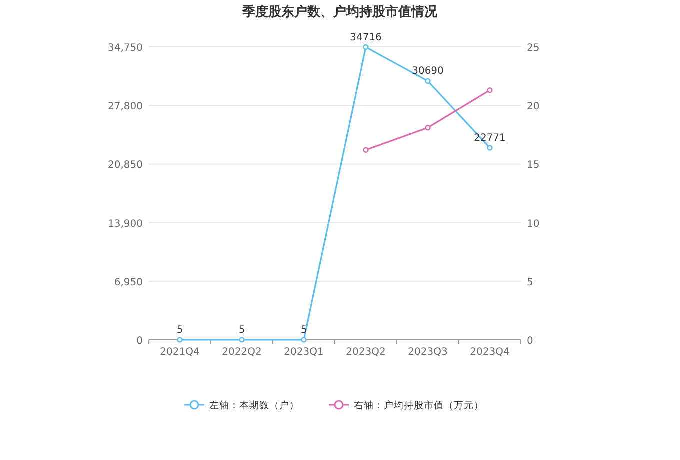  Describe the element at coordinates (340, 12) in the screenshot. I see `chart-title: 季度股东户数、户均持股市值情况` at that location.